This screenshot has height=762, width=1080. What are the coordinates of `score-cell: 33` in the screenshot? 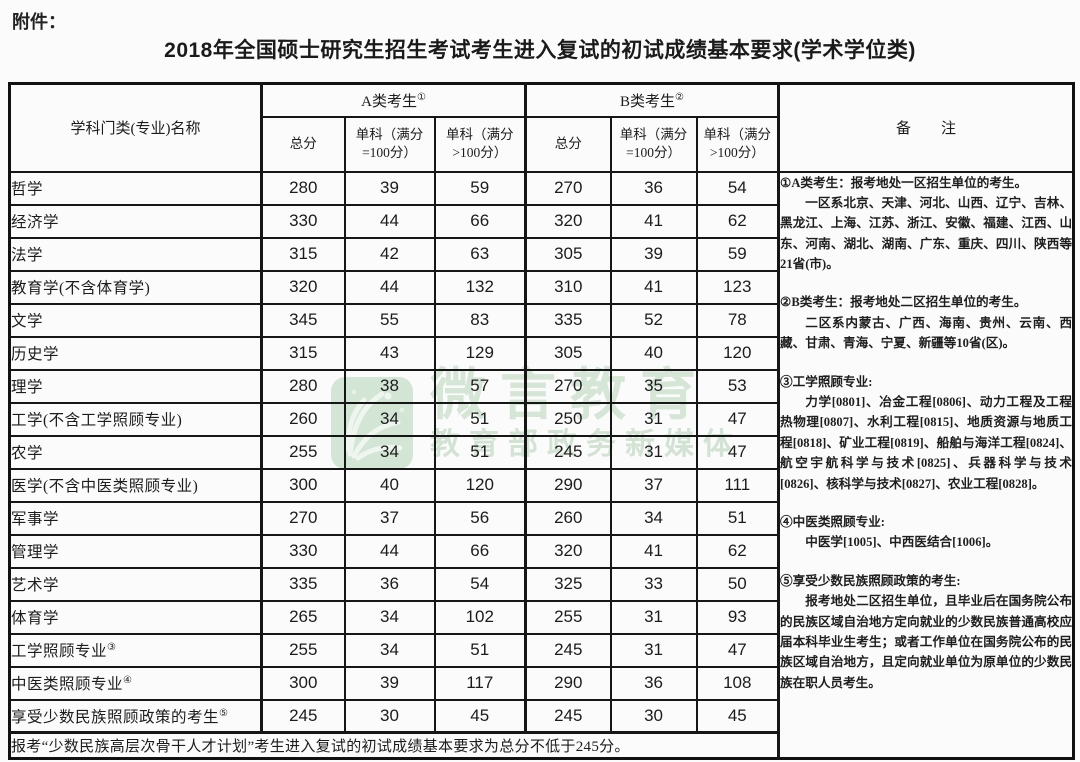 It's located at (653, 584).